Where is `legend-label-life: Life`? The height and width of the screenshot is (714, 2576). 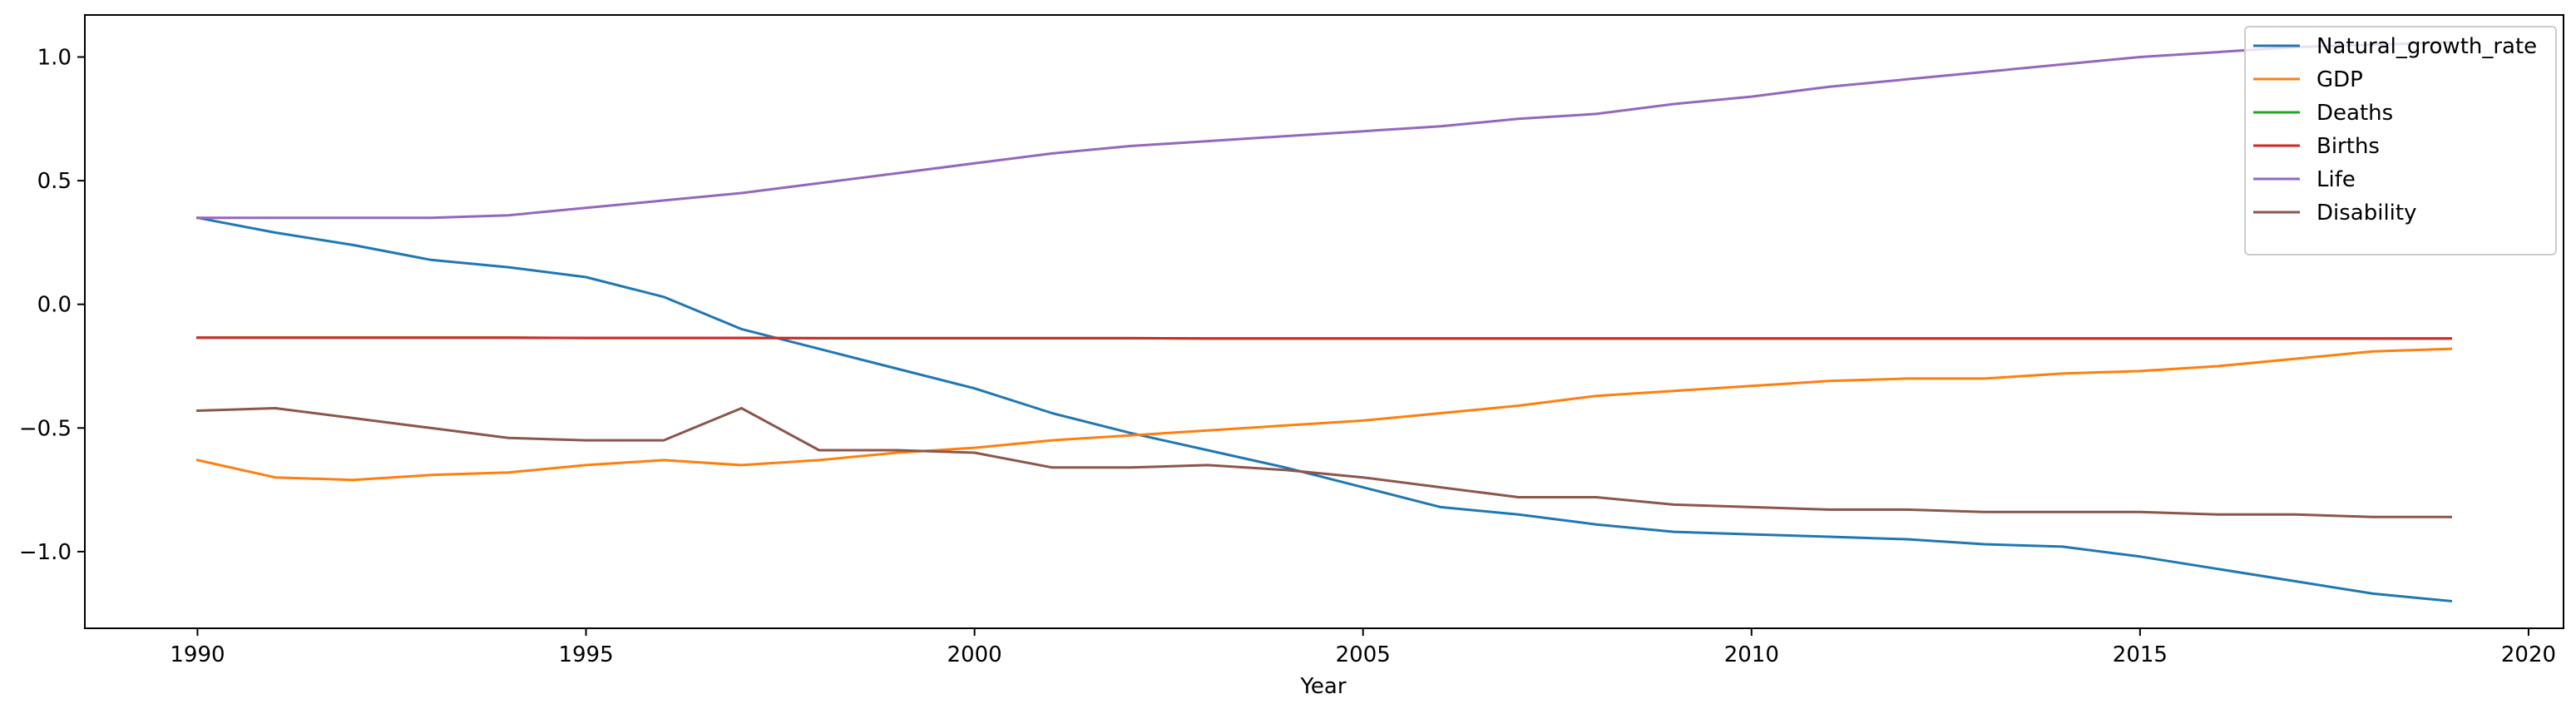
legend-label-life: Life is located at coordinates (2336, 179).